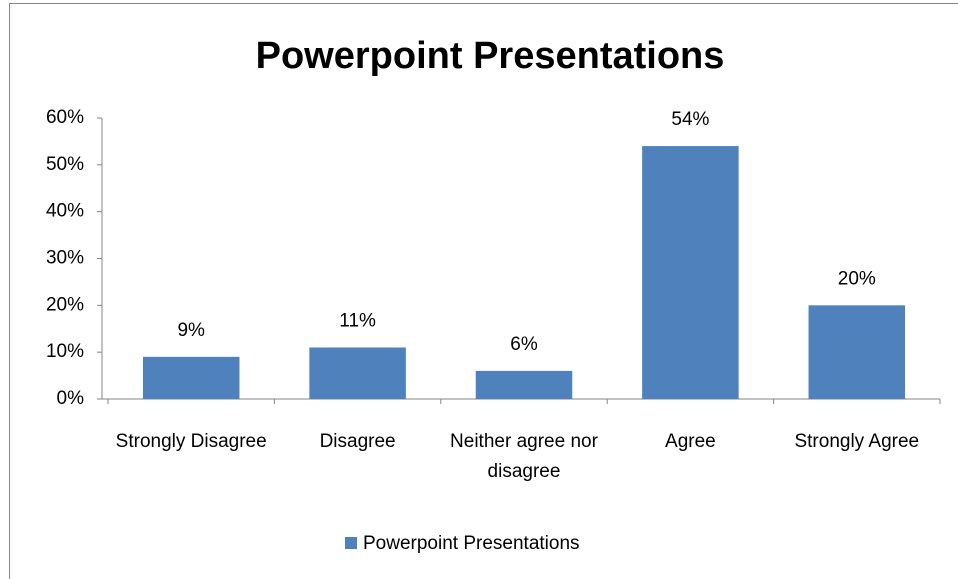 The height and width of the screenshot is (579, 958). I want to click on y-tick-label: 10%, so click(65, 351).